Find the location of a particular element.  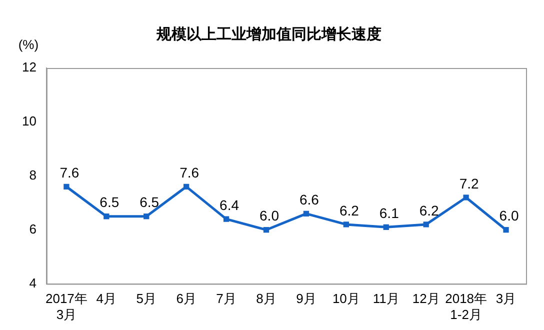

y-tick-label: 10 is located at coordinates (29, 121).